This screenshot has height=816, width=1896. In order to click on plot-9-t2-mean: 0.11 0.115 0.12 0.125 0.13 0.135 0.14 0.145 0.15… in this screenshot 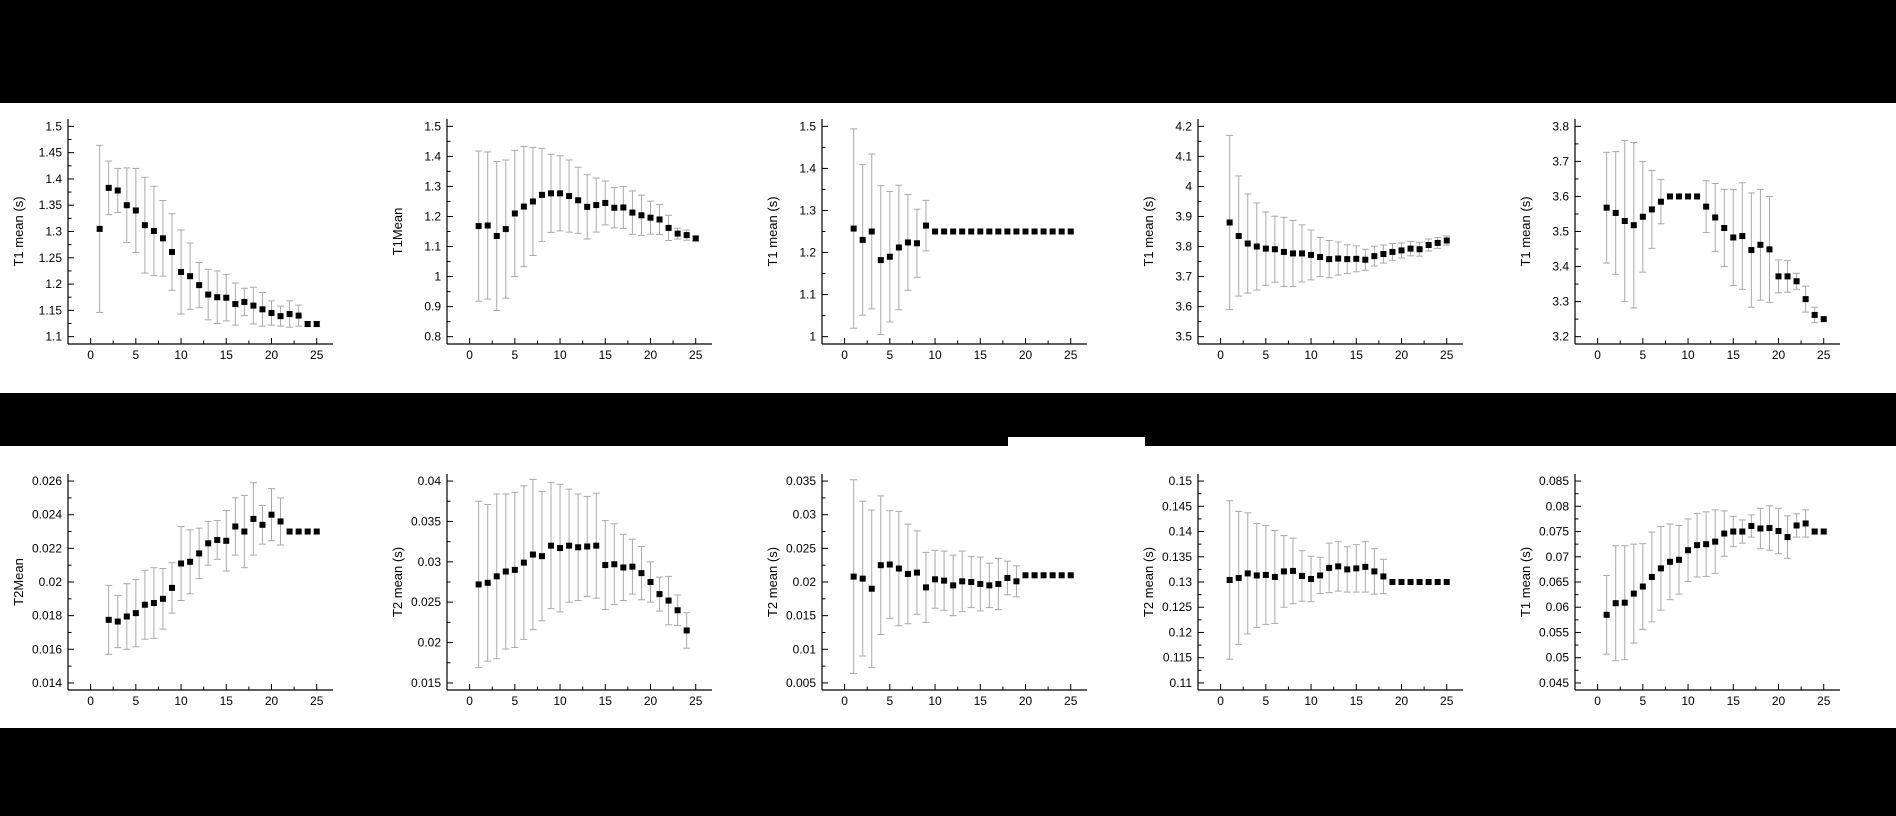, I will do `click(1320, 577)`.